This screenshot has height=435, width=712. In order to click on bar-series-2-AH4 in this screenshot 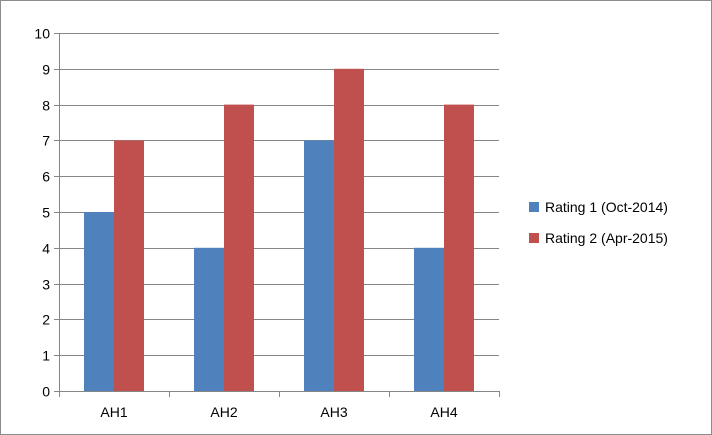, I will do `click(459, 247)`.